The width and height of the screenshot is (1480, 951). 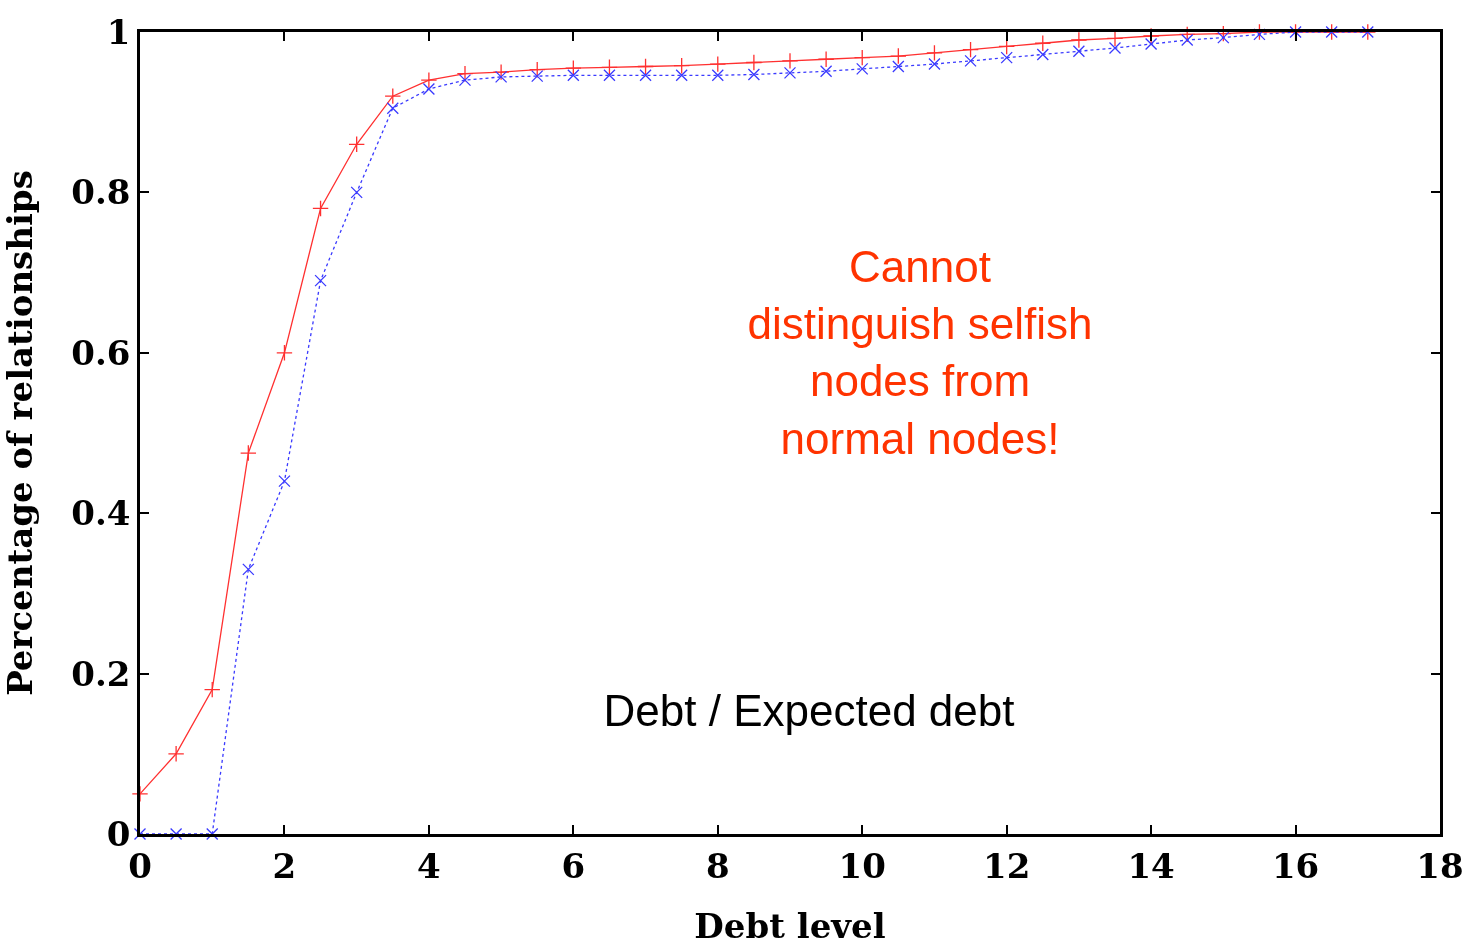 I want to click on x-tick-label: 18, so click(x=1440, y=865).